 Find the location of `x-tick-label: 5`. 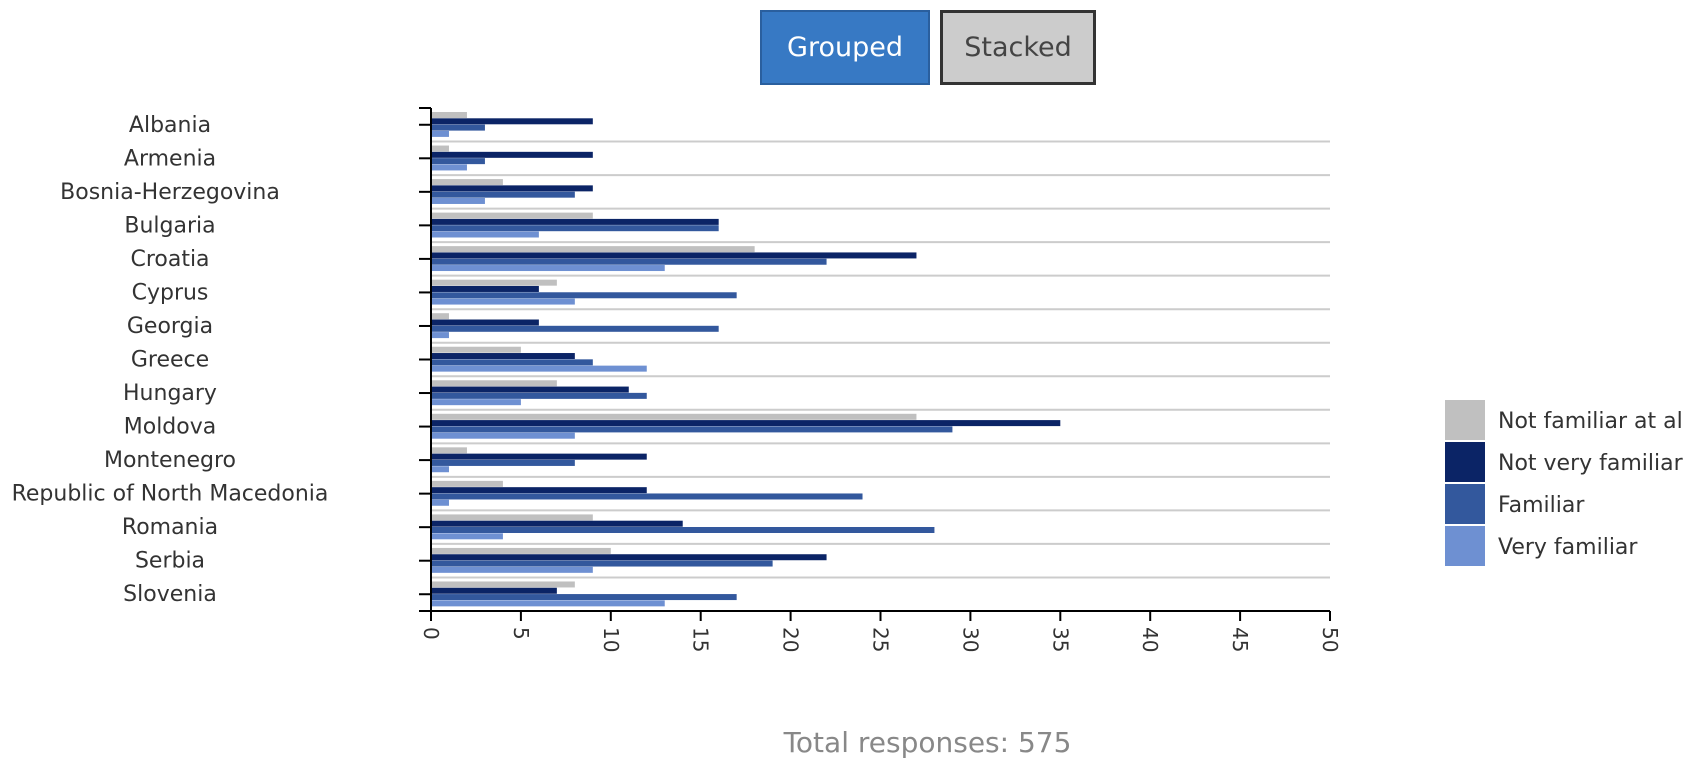

x-tick-label: 5 is located at coordinates (521, 633).